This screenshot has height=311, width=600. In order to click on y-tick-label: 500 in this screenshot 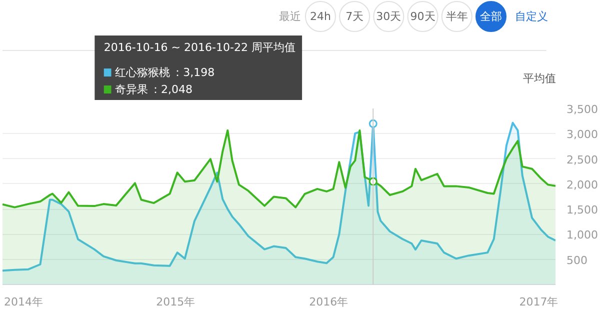, I will do `click(577, 260)`.